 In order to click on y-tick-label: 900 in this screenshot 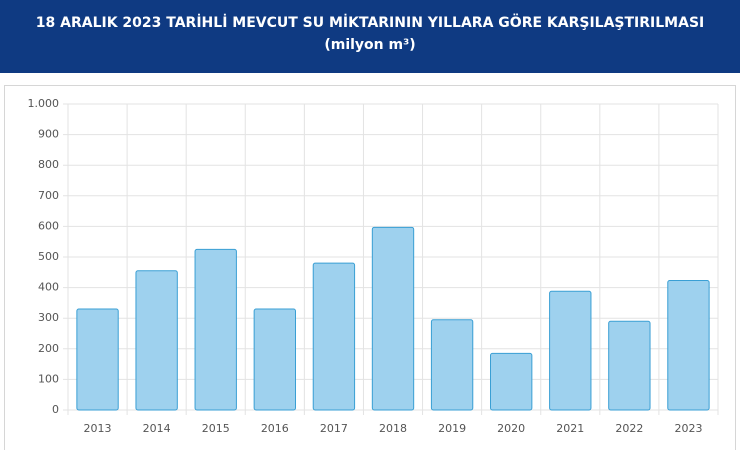, I will do `click(48, 134)`.